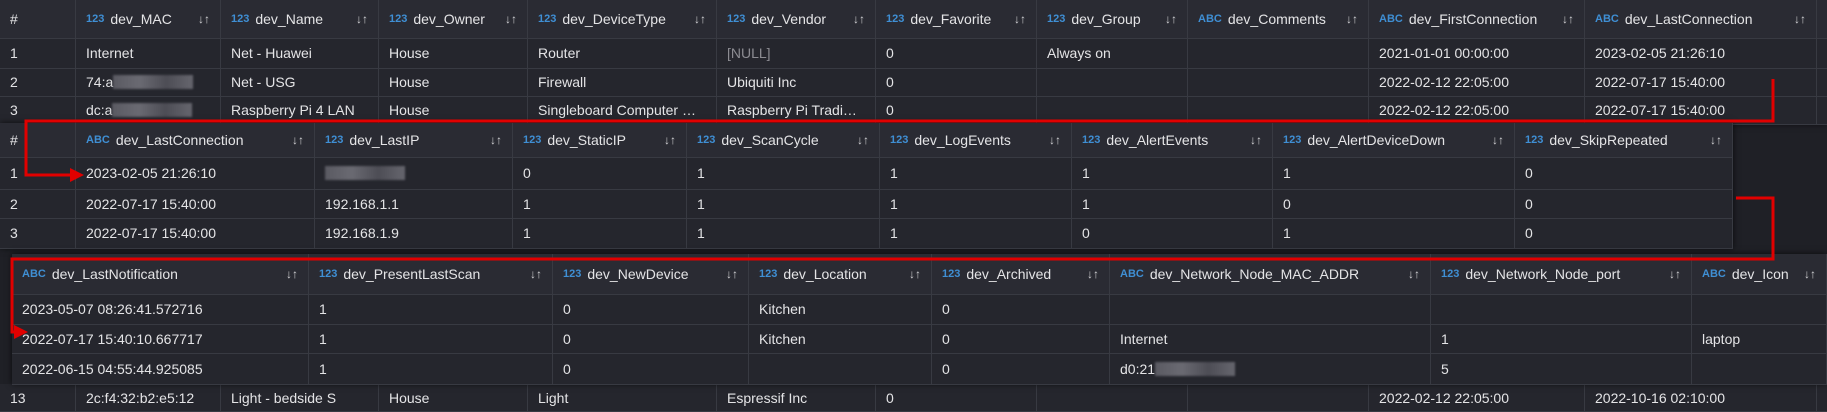 This screenshot has width=1827, height=412. Describe the element at coordinates (160, 309) in the screenshot. I see `table-cell: 2023-05-07 08:26:41.572716` at that location.